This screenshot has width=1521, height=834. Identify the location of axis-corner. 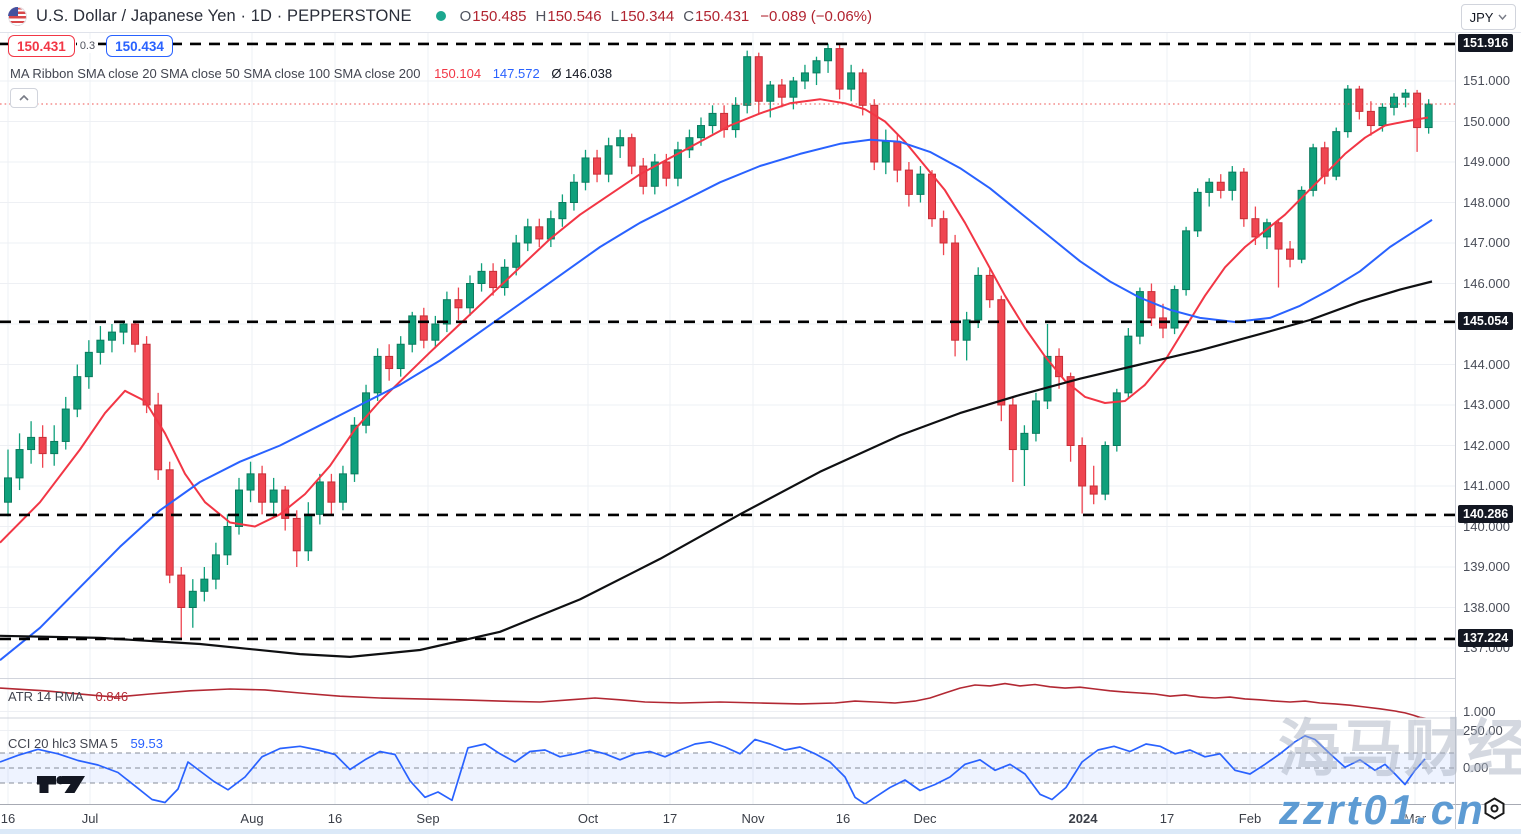
(1488, 819).